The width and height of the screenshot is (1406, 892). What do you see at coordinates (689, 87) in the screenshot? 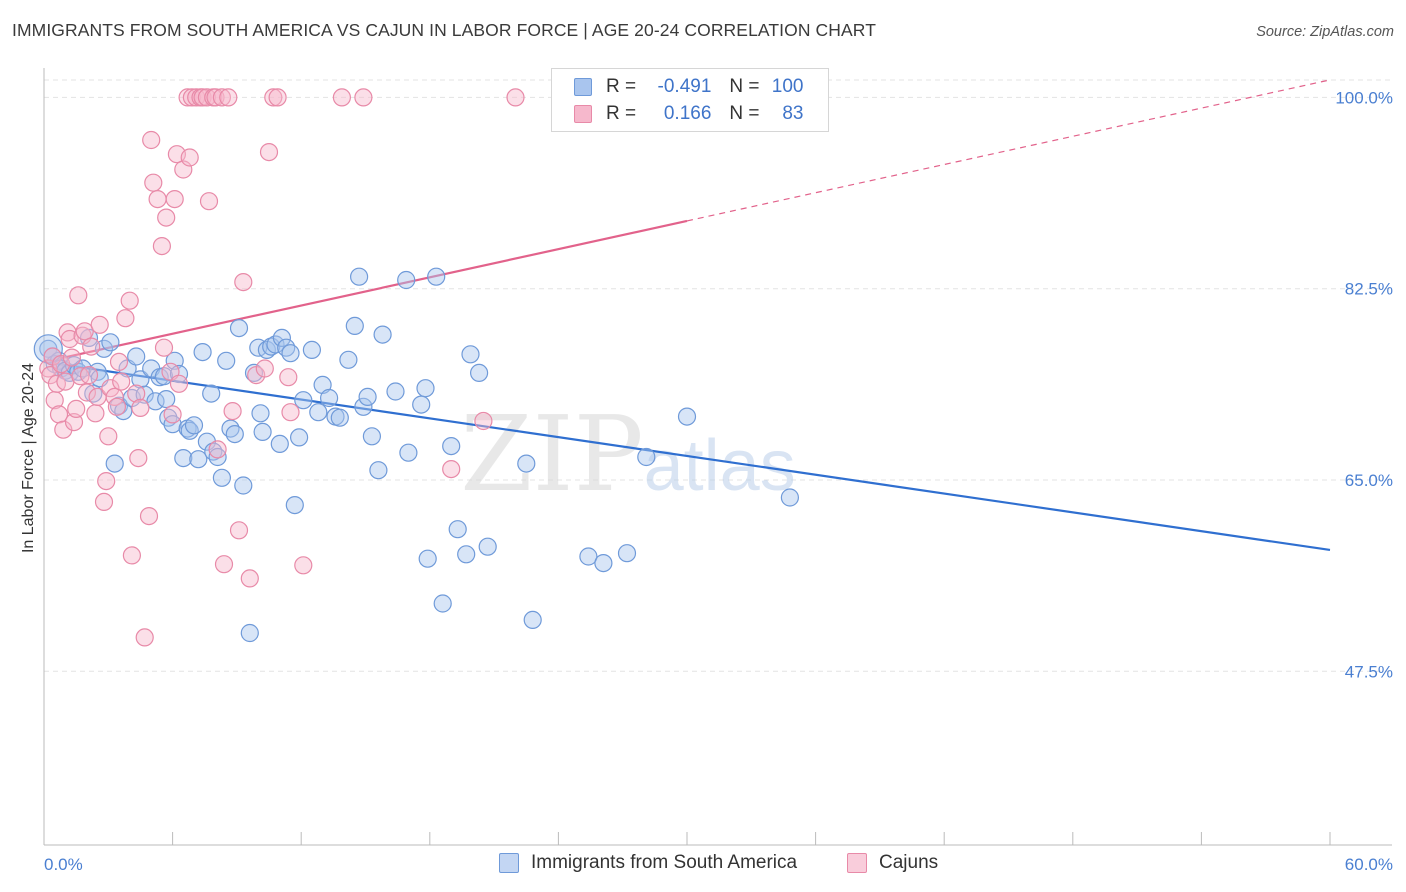
I see `legend-row-immigrants: R = -0.491 N = 100` at bounding box center [689, 87].